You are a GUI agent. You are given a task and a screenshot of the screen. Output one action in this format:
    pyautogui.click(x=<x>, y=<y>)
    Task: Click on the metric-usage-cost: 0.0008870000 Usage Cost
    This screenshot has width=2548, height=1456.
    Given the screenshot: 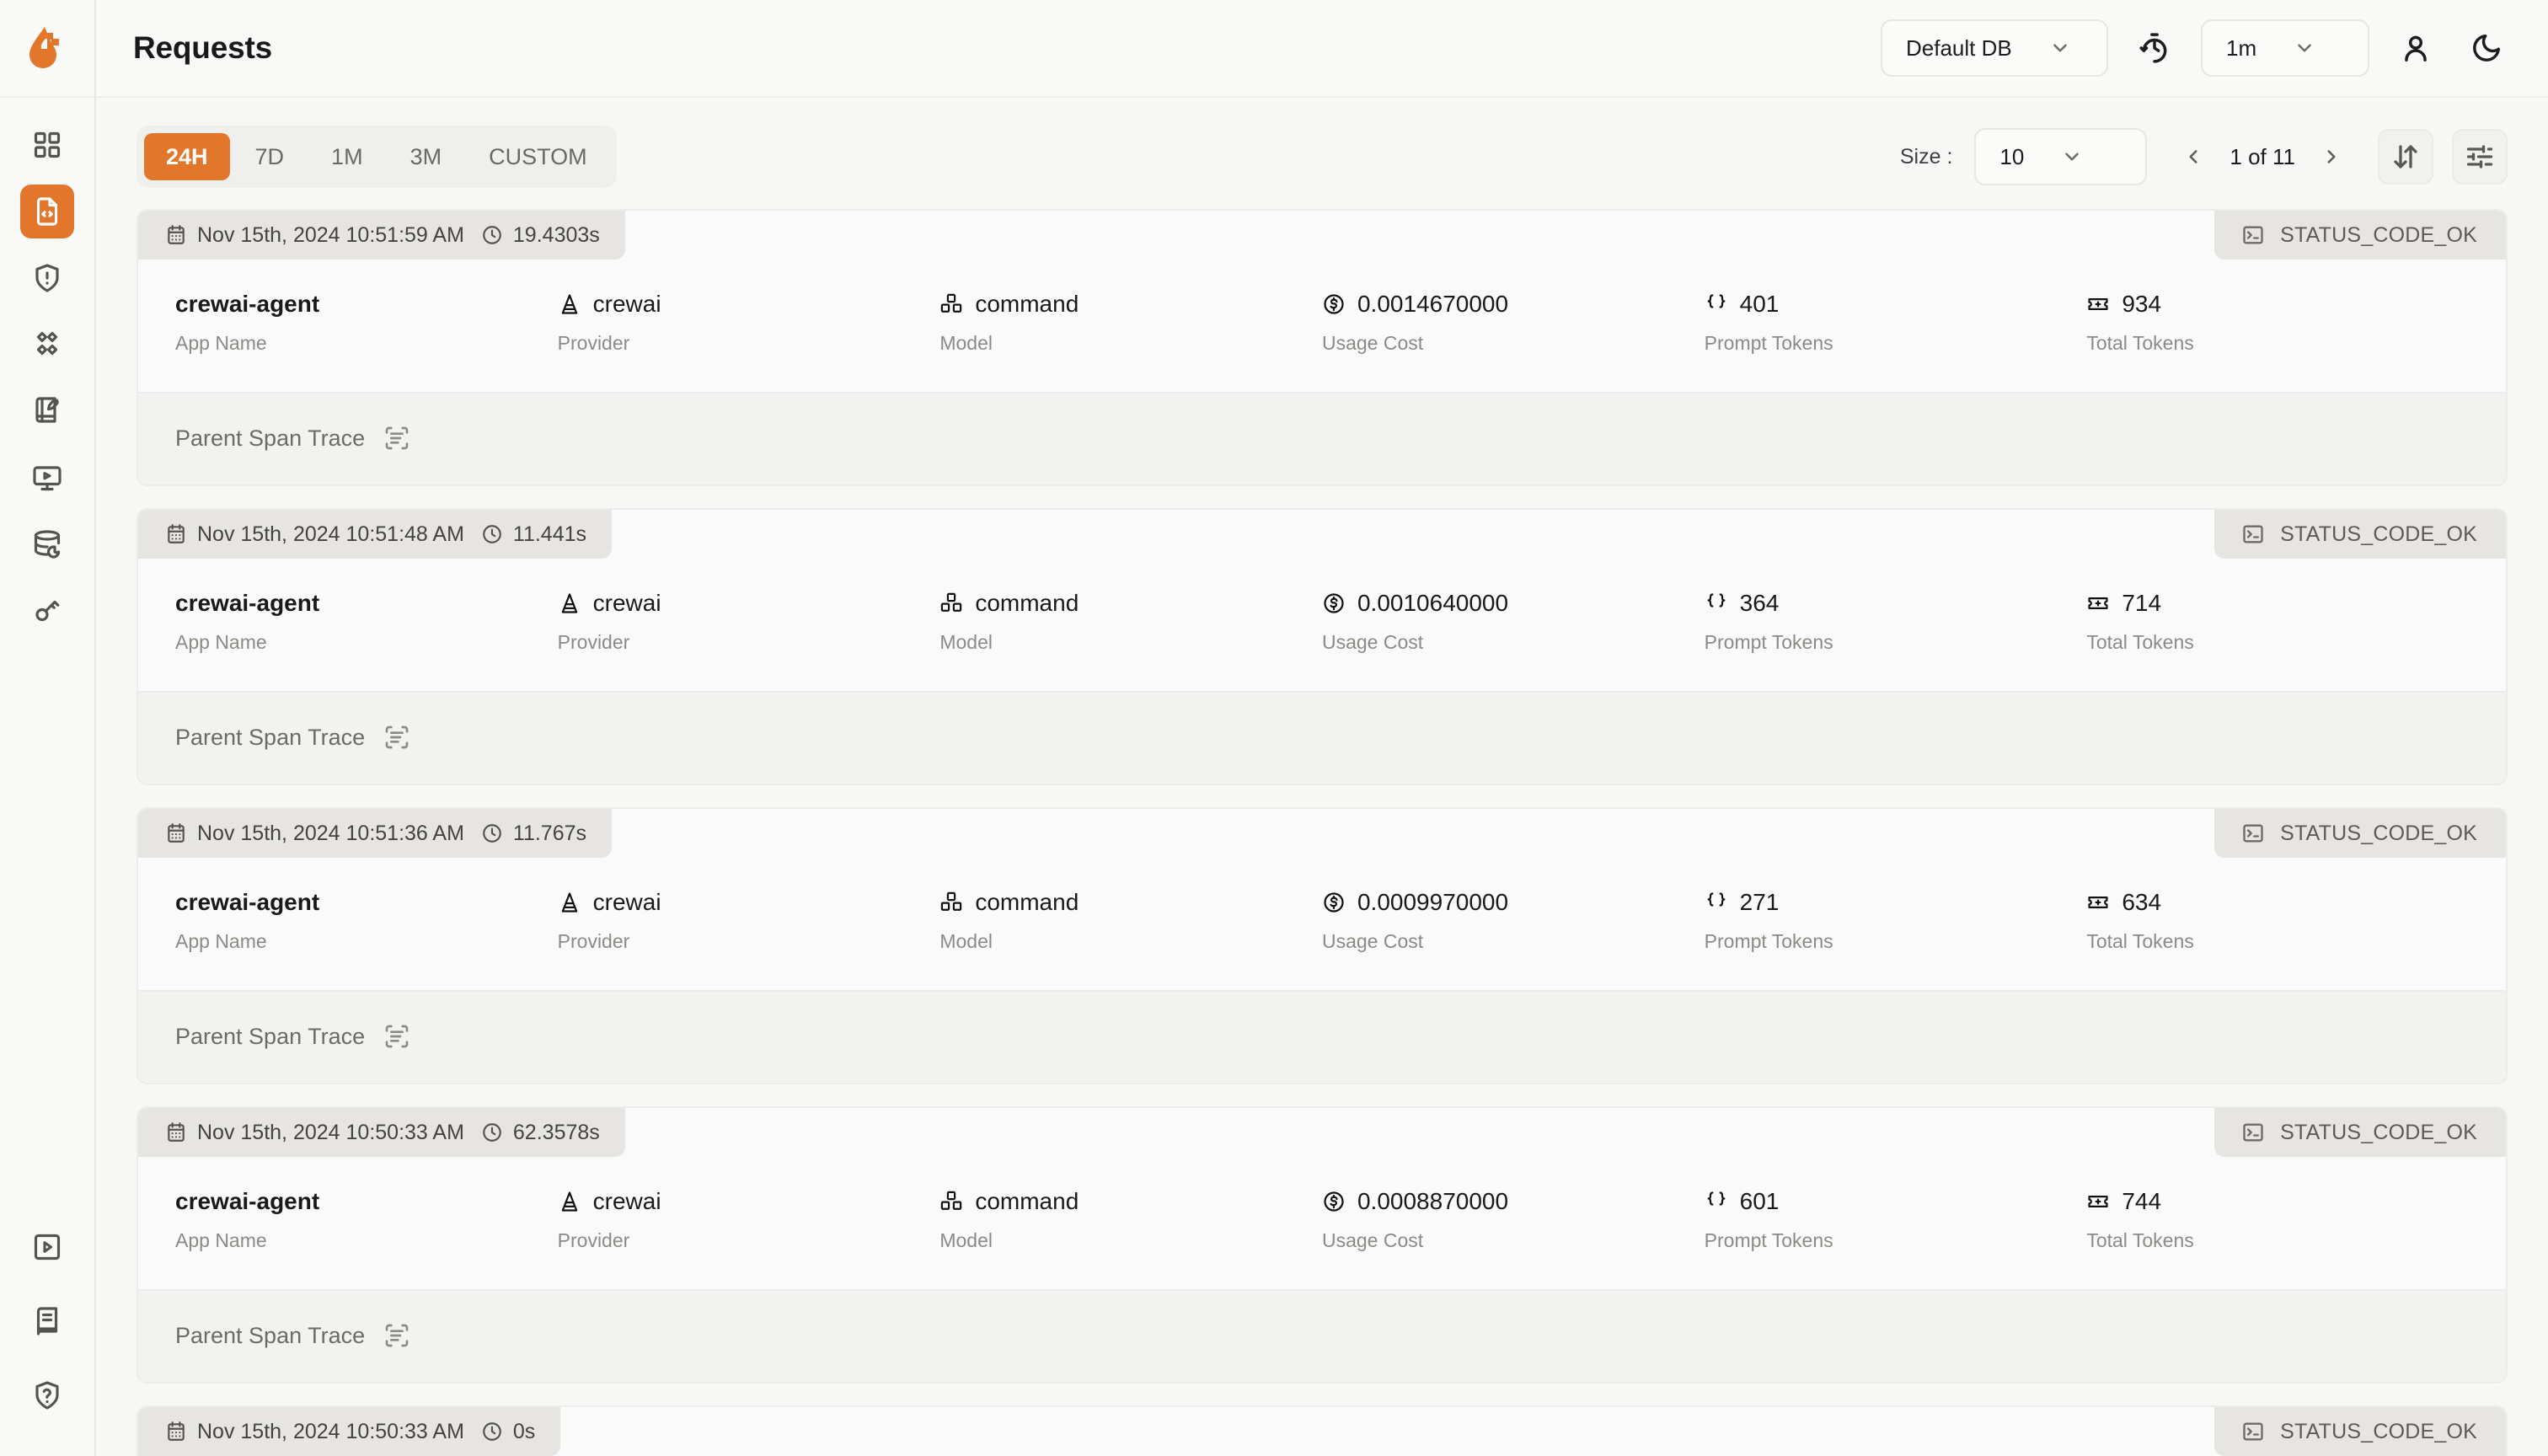 What is the action you would take?
    pyautogui.click(x=1513, y=1219)
    